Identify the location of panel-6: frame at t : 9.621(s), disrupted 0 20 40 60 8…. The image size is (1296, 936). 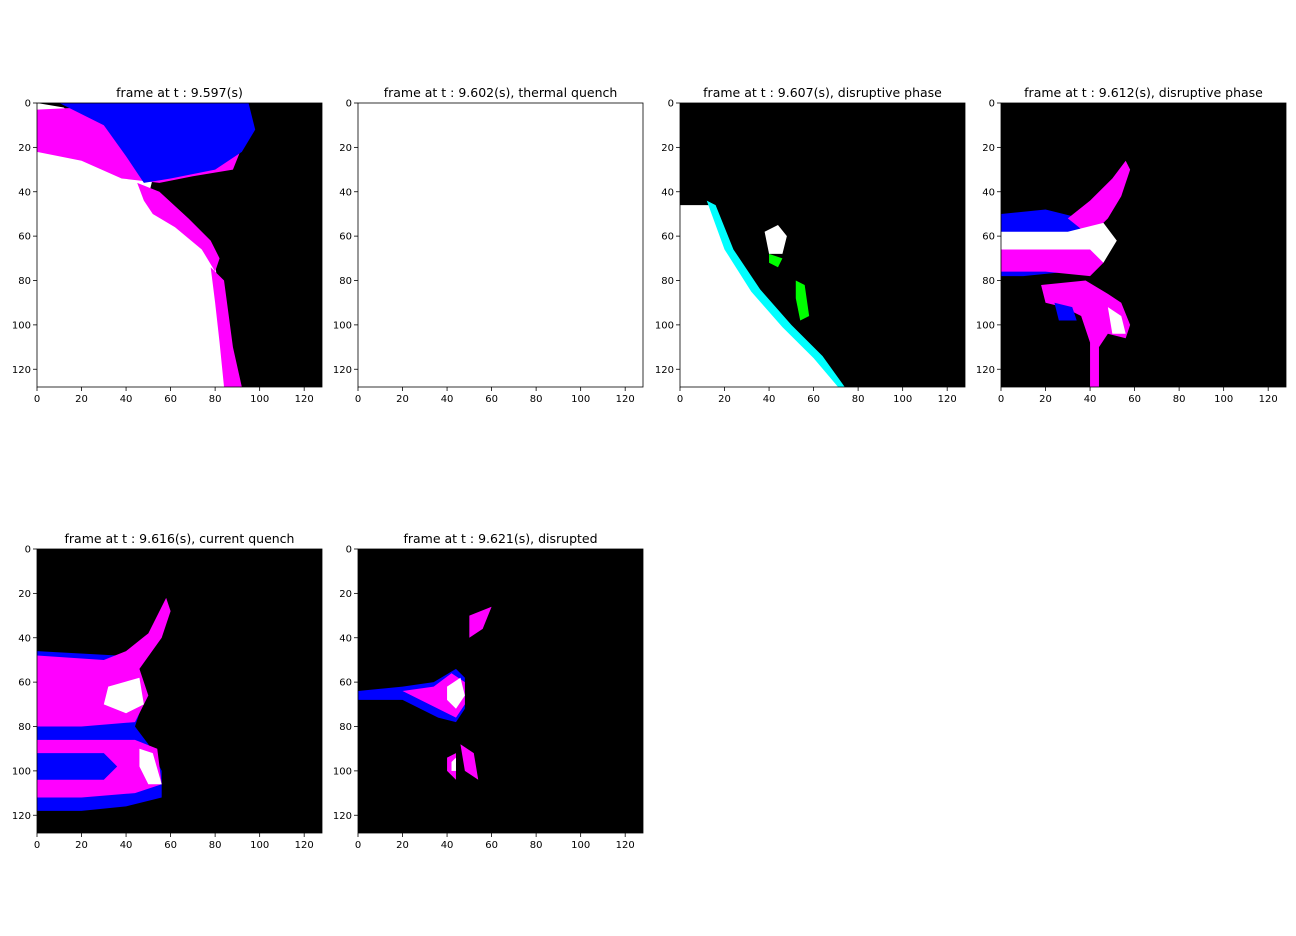
(490, 696).